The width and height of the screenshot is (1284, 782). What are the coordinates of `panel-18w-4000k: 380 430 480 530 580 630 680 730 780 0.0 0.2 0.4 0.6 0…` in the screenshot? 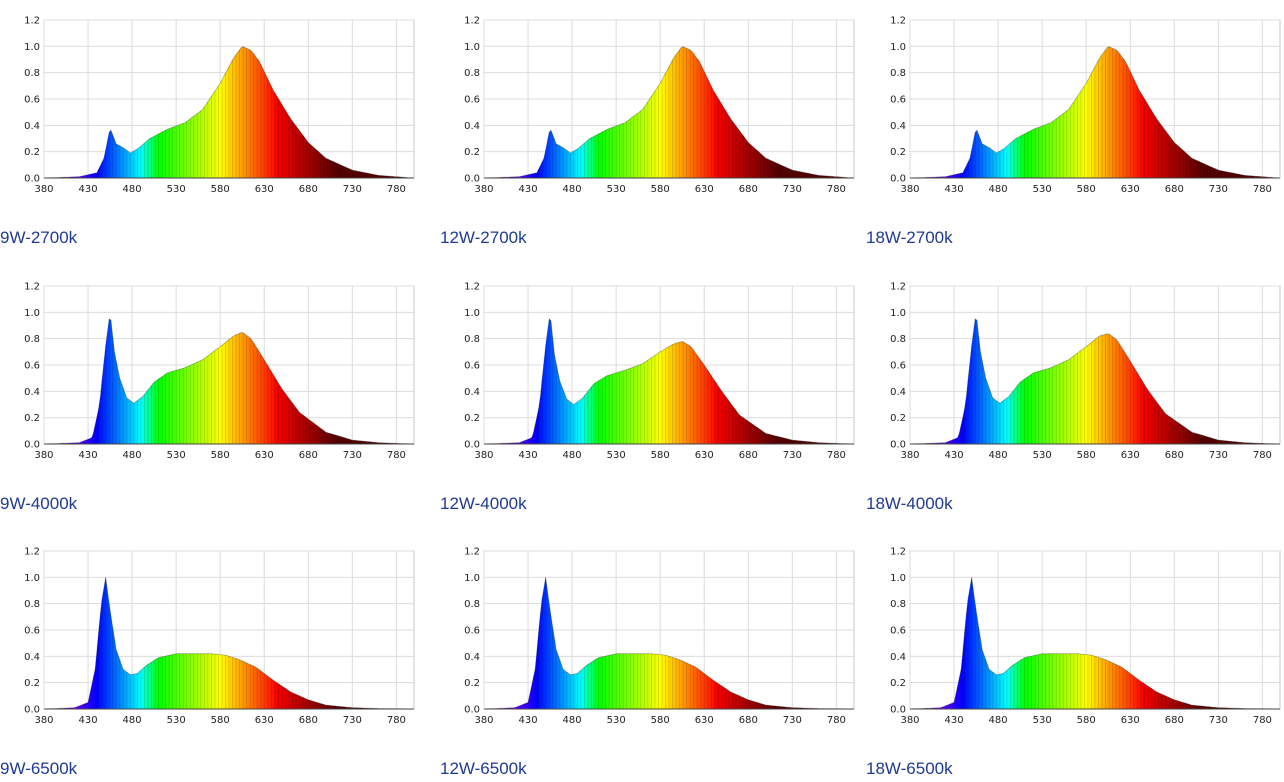 It's located at (1075, 394).